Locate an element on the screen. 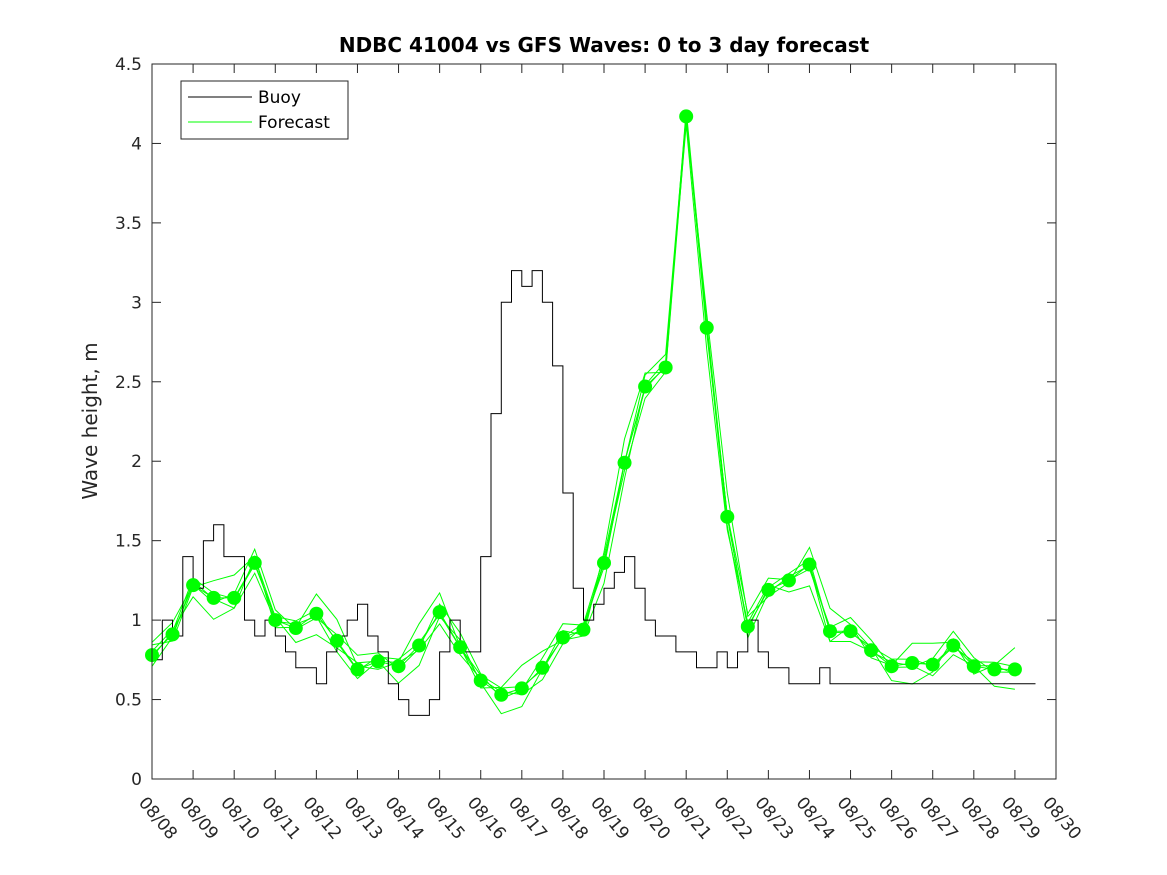 The height and width of the screenshot is (875, 1167). y-tick-label: 1.5 is located at coordinates (128, 542).